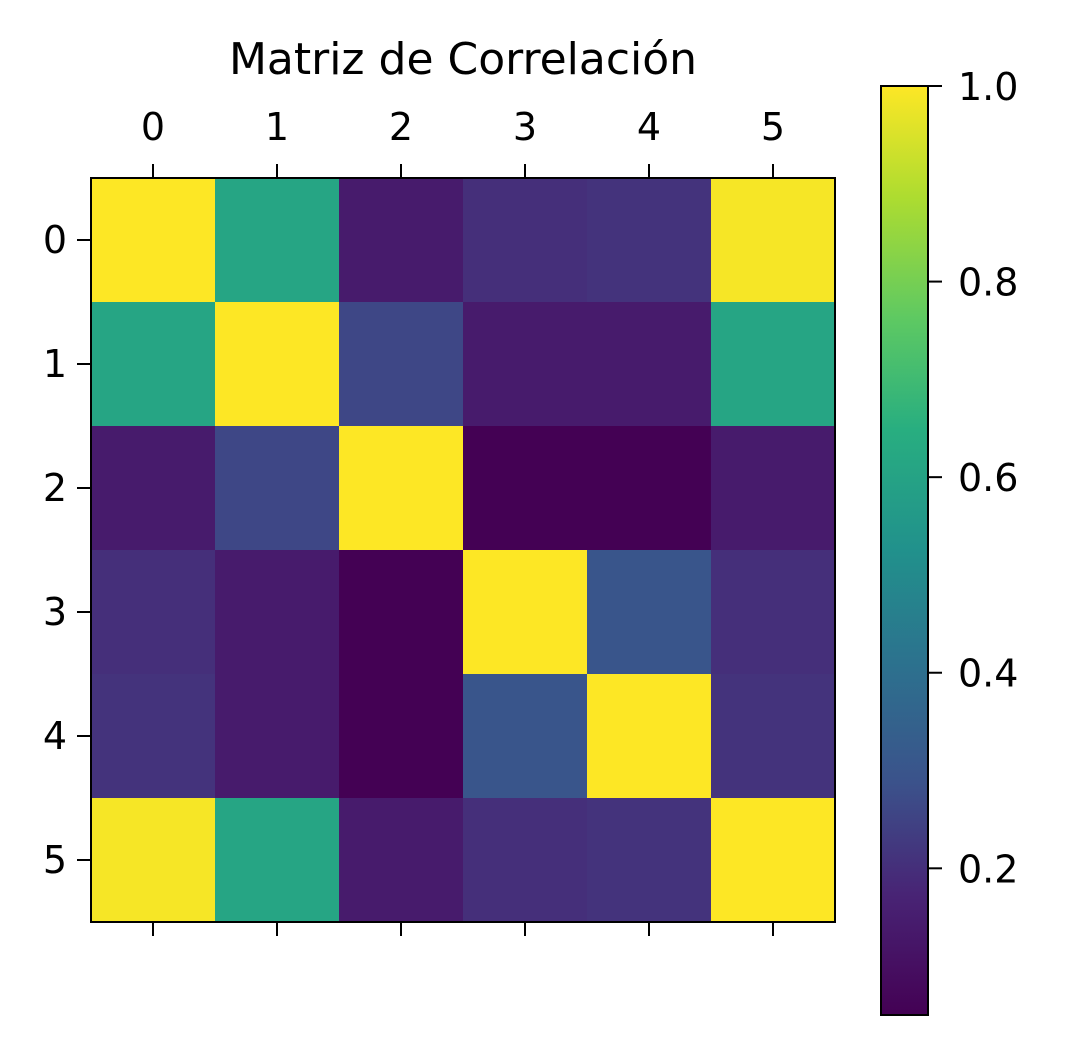  Describe the element at coordinates (773, 127) in the screenshot. I see `x-tick-label: 5` at that location.